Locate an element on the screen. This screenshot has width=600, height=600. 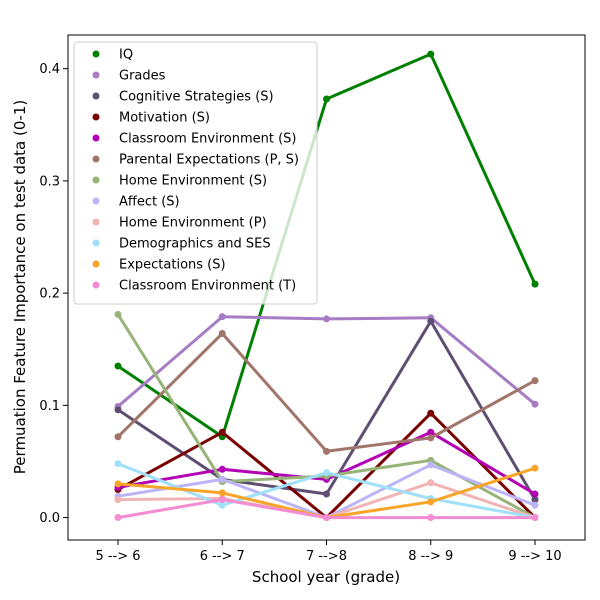
legend-label: Cognitive Strategies (S) is located at coordinates (196, 97).